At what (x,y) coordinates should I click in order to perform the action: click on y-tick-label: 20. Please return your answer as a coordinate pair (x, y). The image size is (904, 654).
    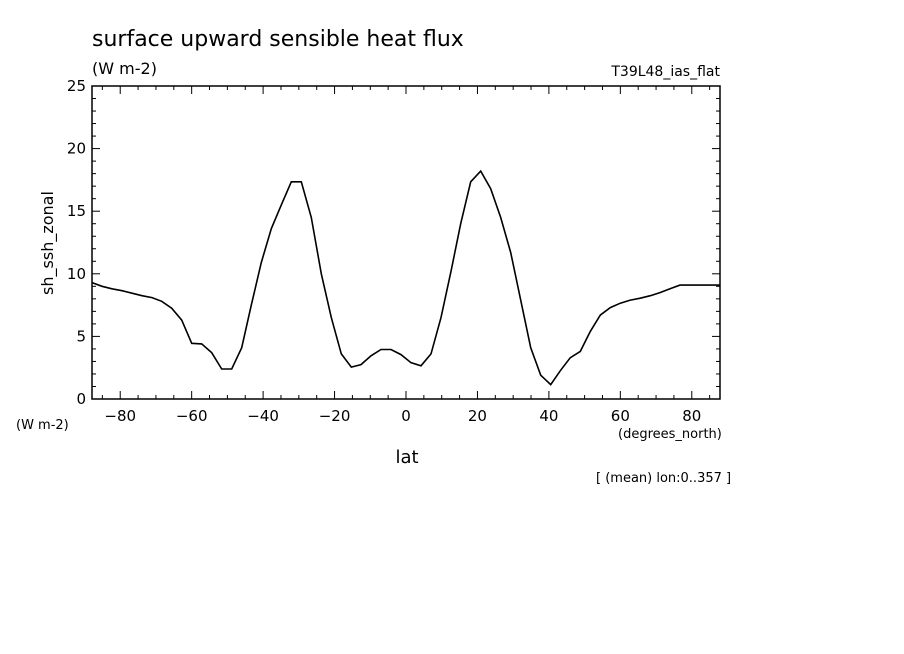
    Looking at the image, I should click on (76, 149).